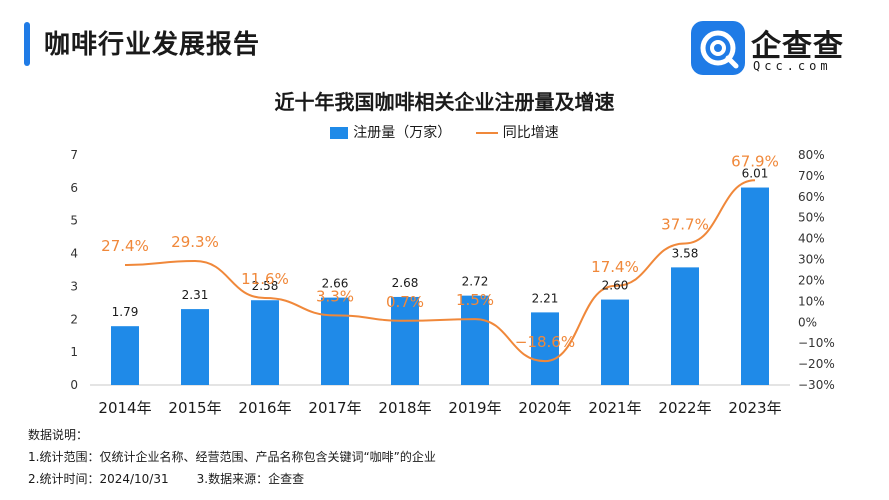  Describe the element at coordinates (755, 161) in the screenshot. I see `growth-value-label: 67.9%` at that location.